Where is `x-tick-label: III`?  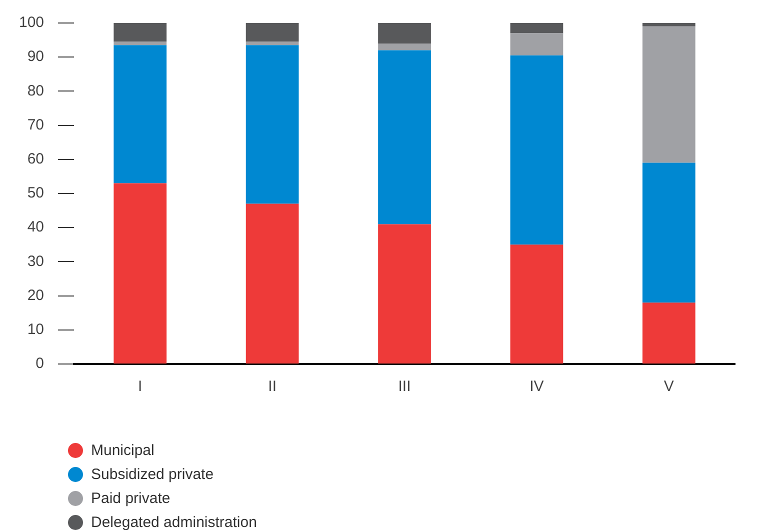 x-tick-label: III is located at coordinates (404, 387).